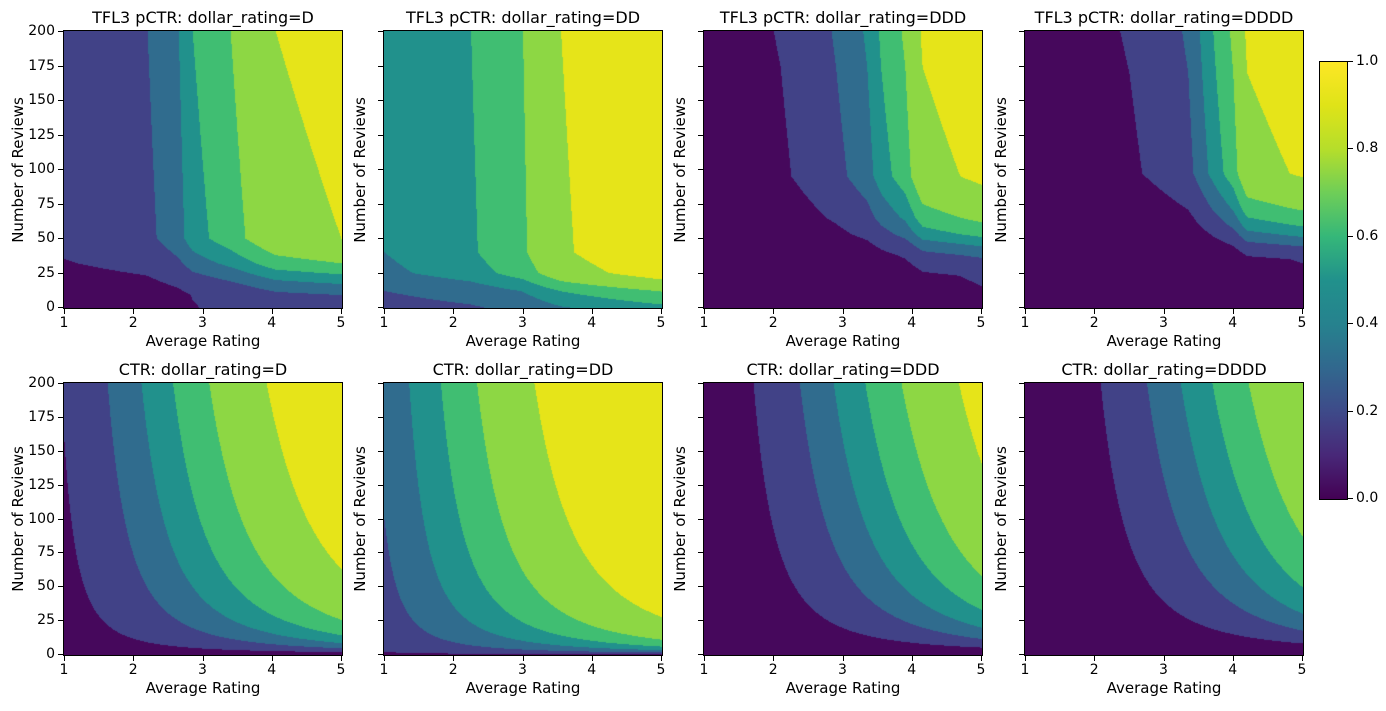  What do you see at coordinates (46, 272) in the screenshot?
I see `y-tick-label: 25` at bounding box center [46, 272].